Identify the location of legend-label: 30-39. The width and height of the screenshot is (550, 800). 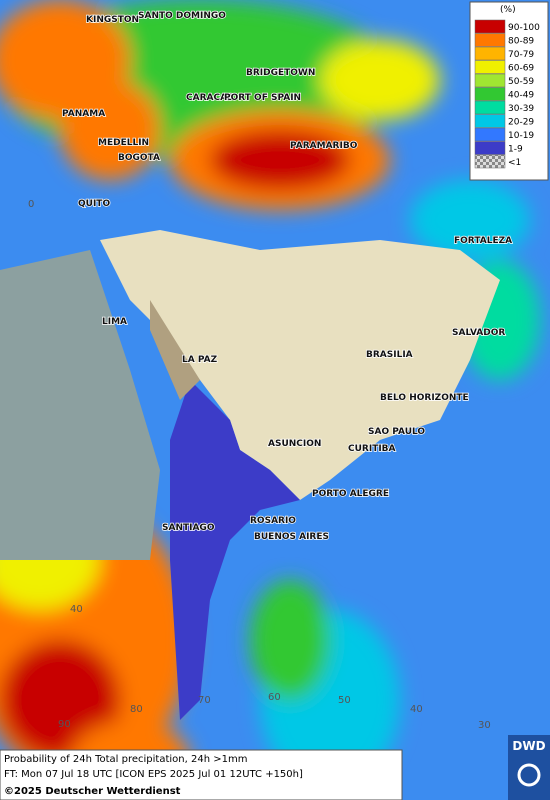
(521, 109).